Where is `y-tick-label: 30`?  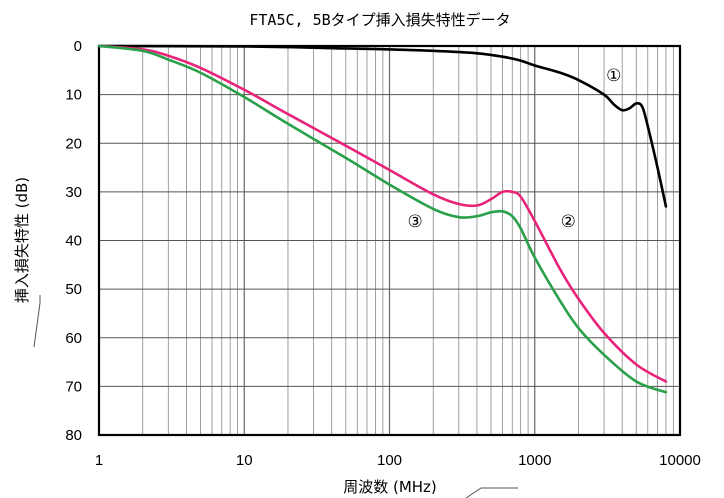
y-tick-label: 30 is located at coordinates (73, 192).